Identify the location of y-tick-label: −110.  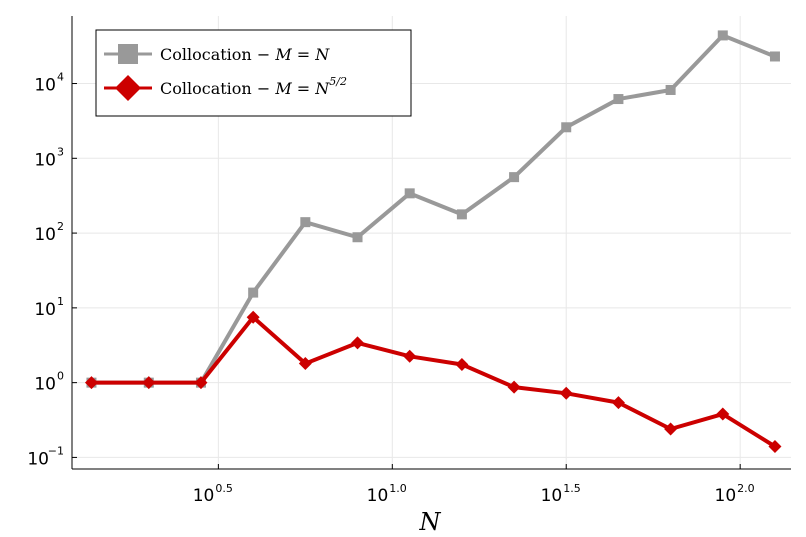
(45, 456).